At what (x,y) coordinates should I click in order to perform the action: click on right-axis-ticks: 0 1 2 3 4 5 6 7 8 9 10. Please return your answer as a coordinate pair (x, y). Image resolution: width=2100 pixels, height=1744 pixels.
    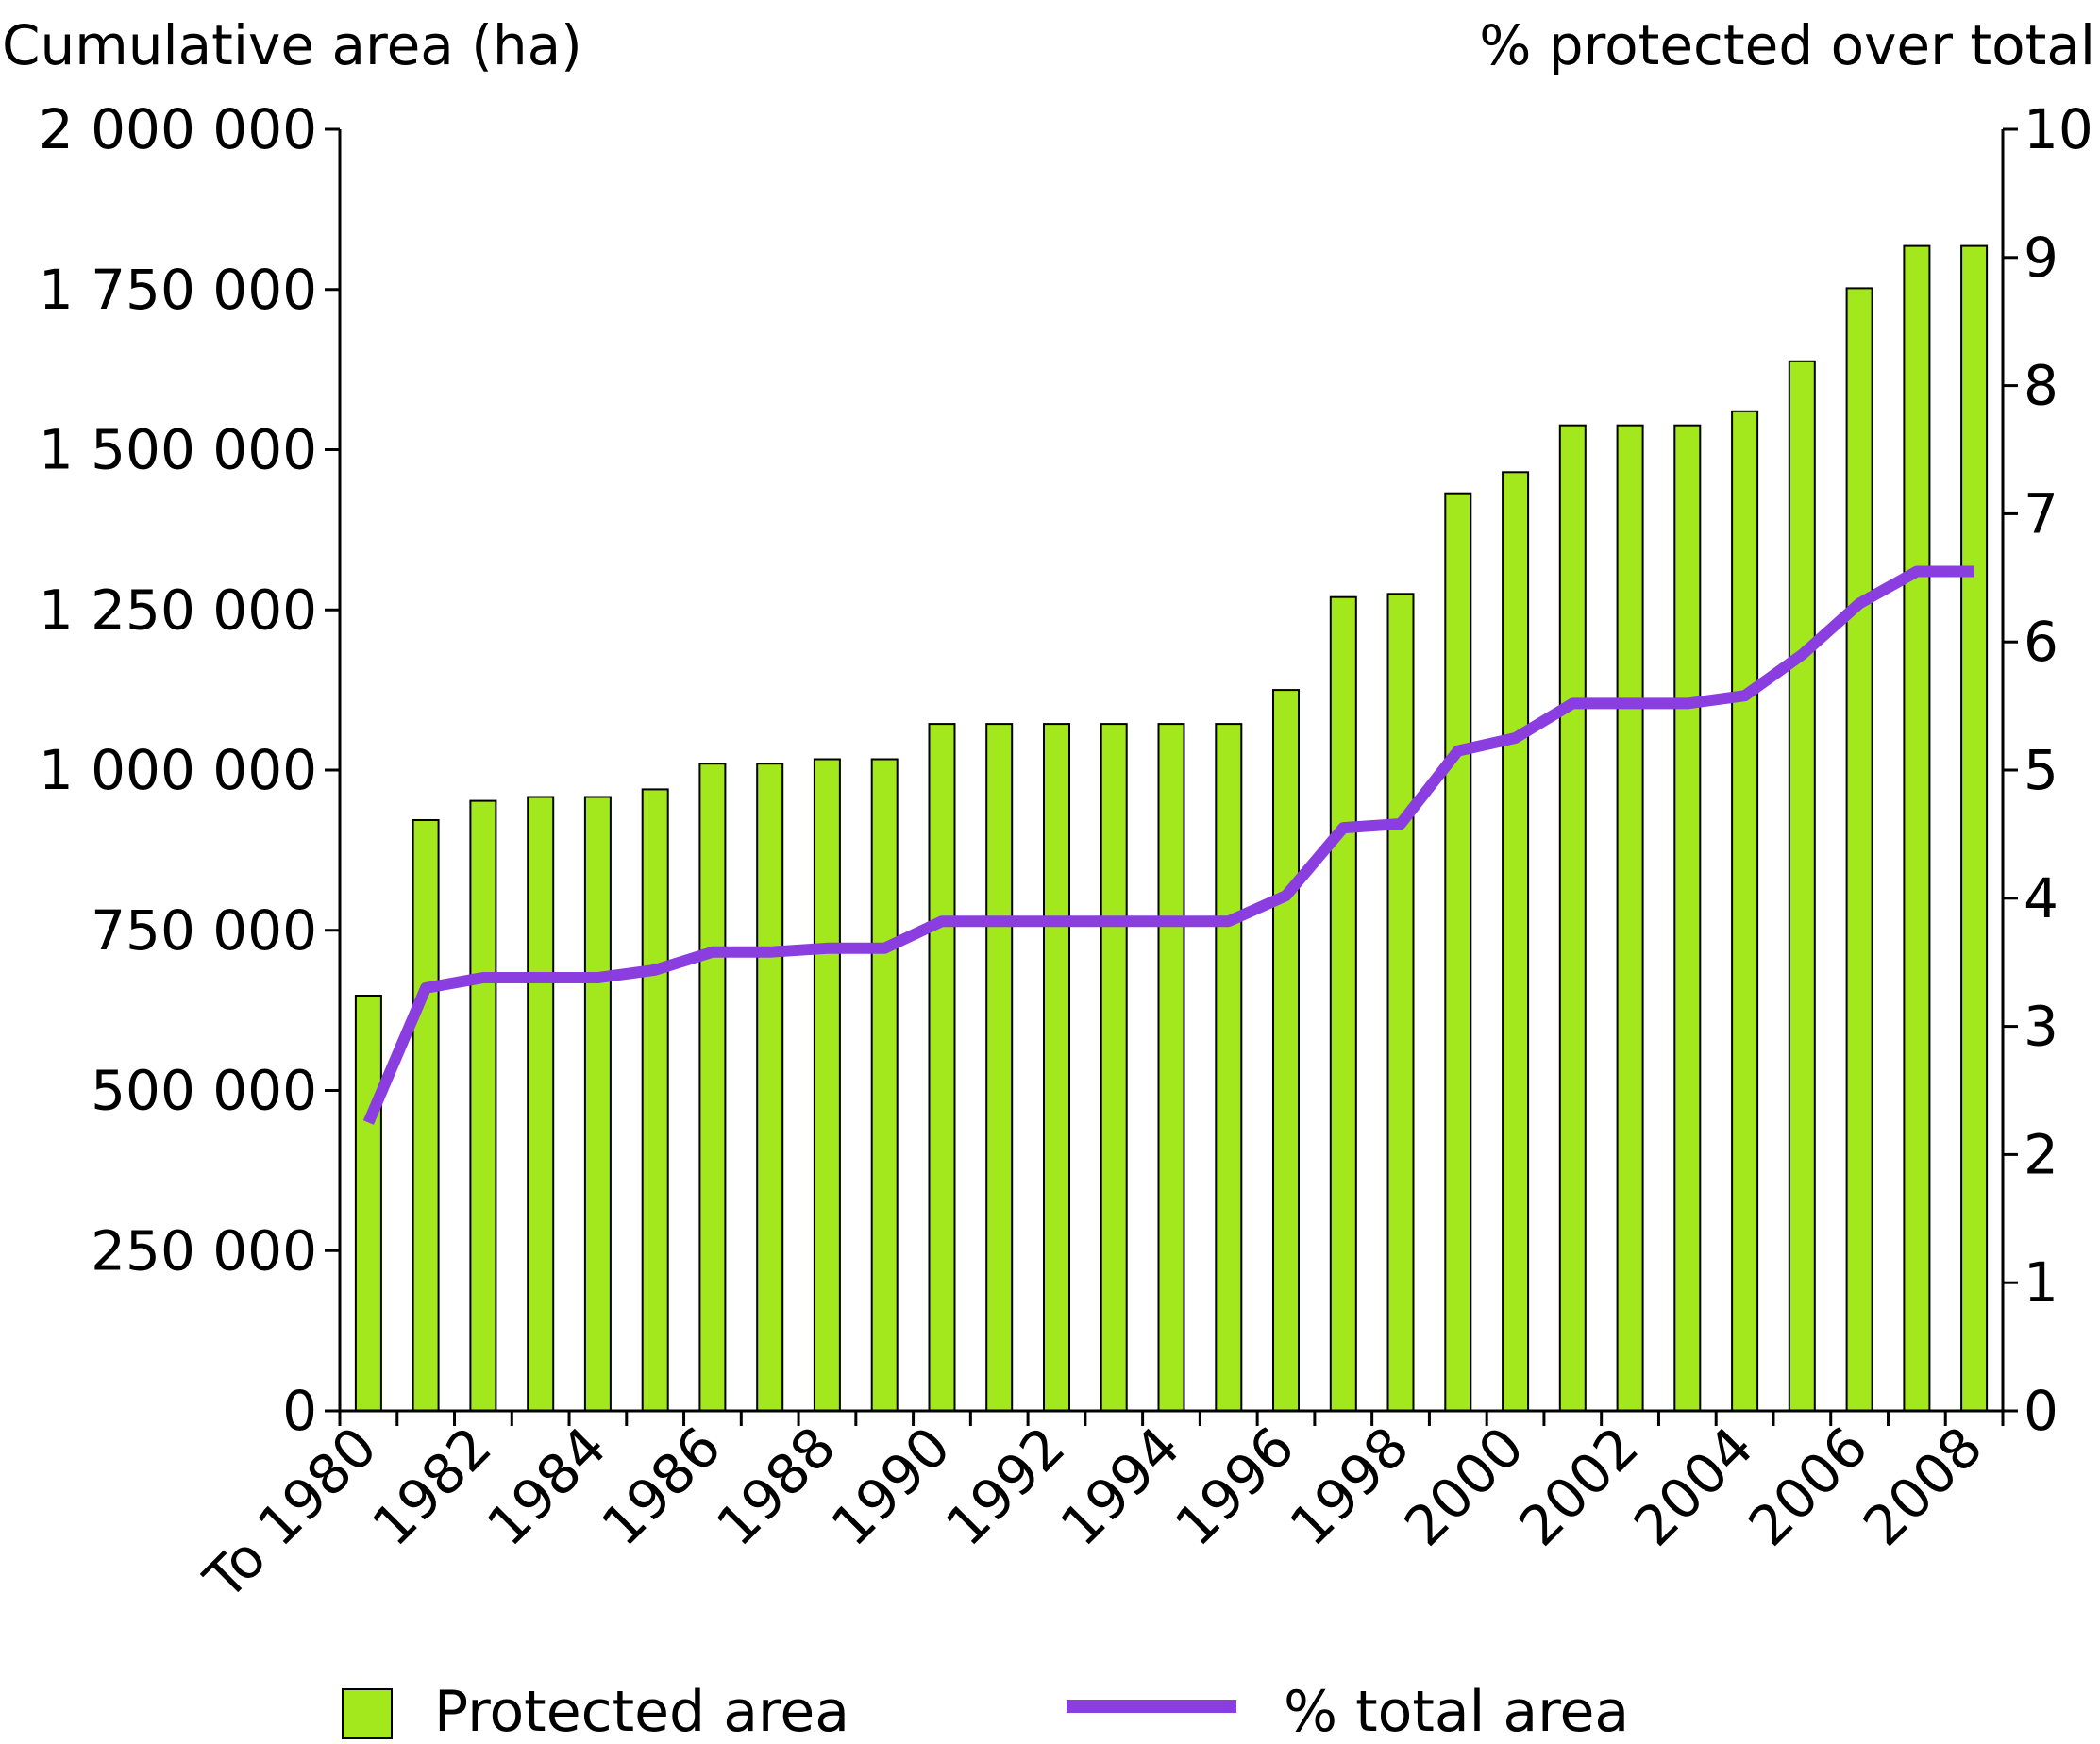
    Looking at the image, I should click on (2048, 770).